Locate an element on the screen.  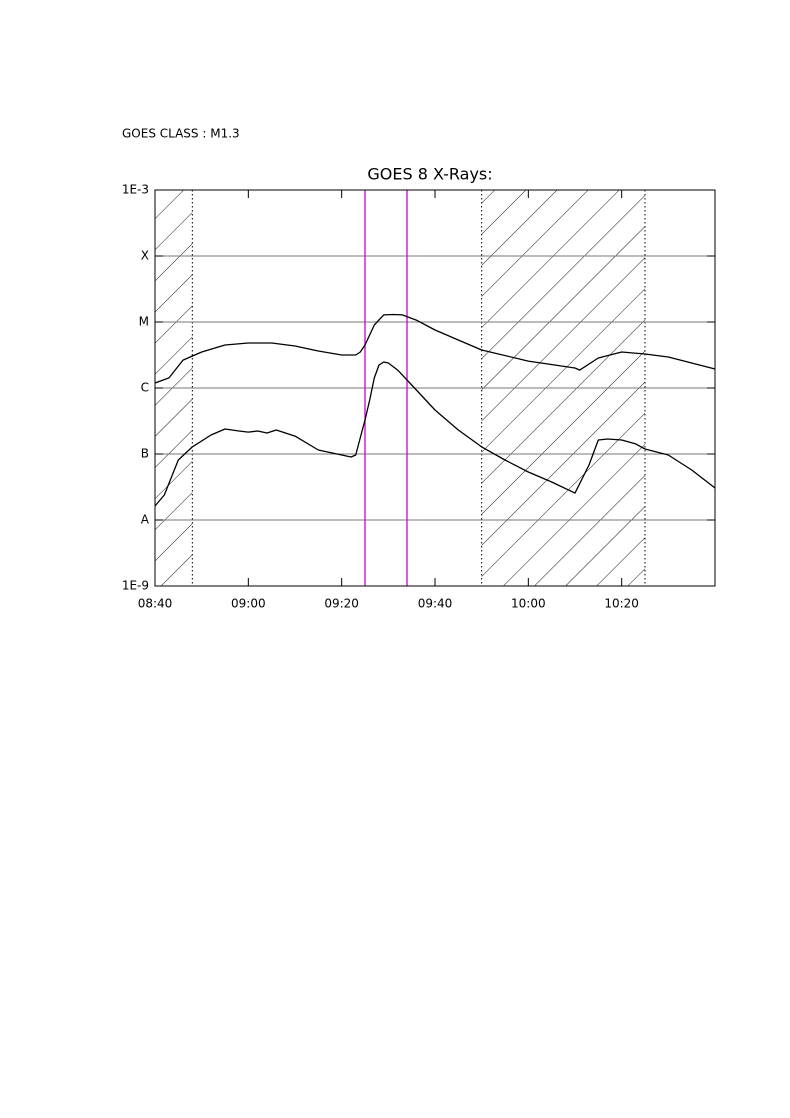
annotation: GOES CLASS : M1.3 is located at coordinates (181, 134).